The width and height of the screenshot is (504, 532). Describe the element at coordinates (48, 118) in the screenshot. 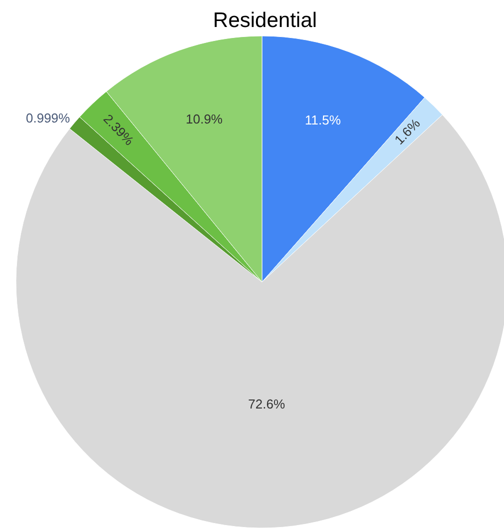

I see `data-label: 0.999%` at that location.